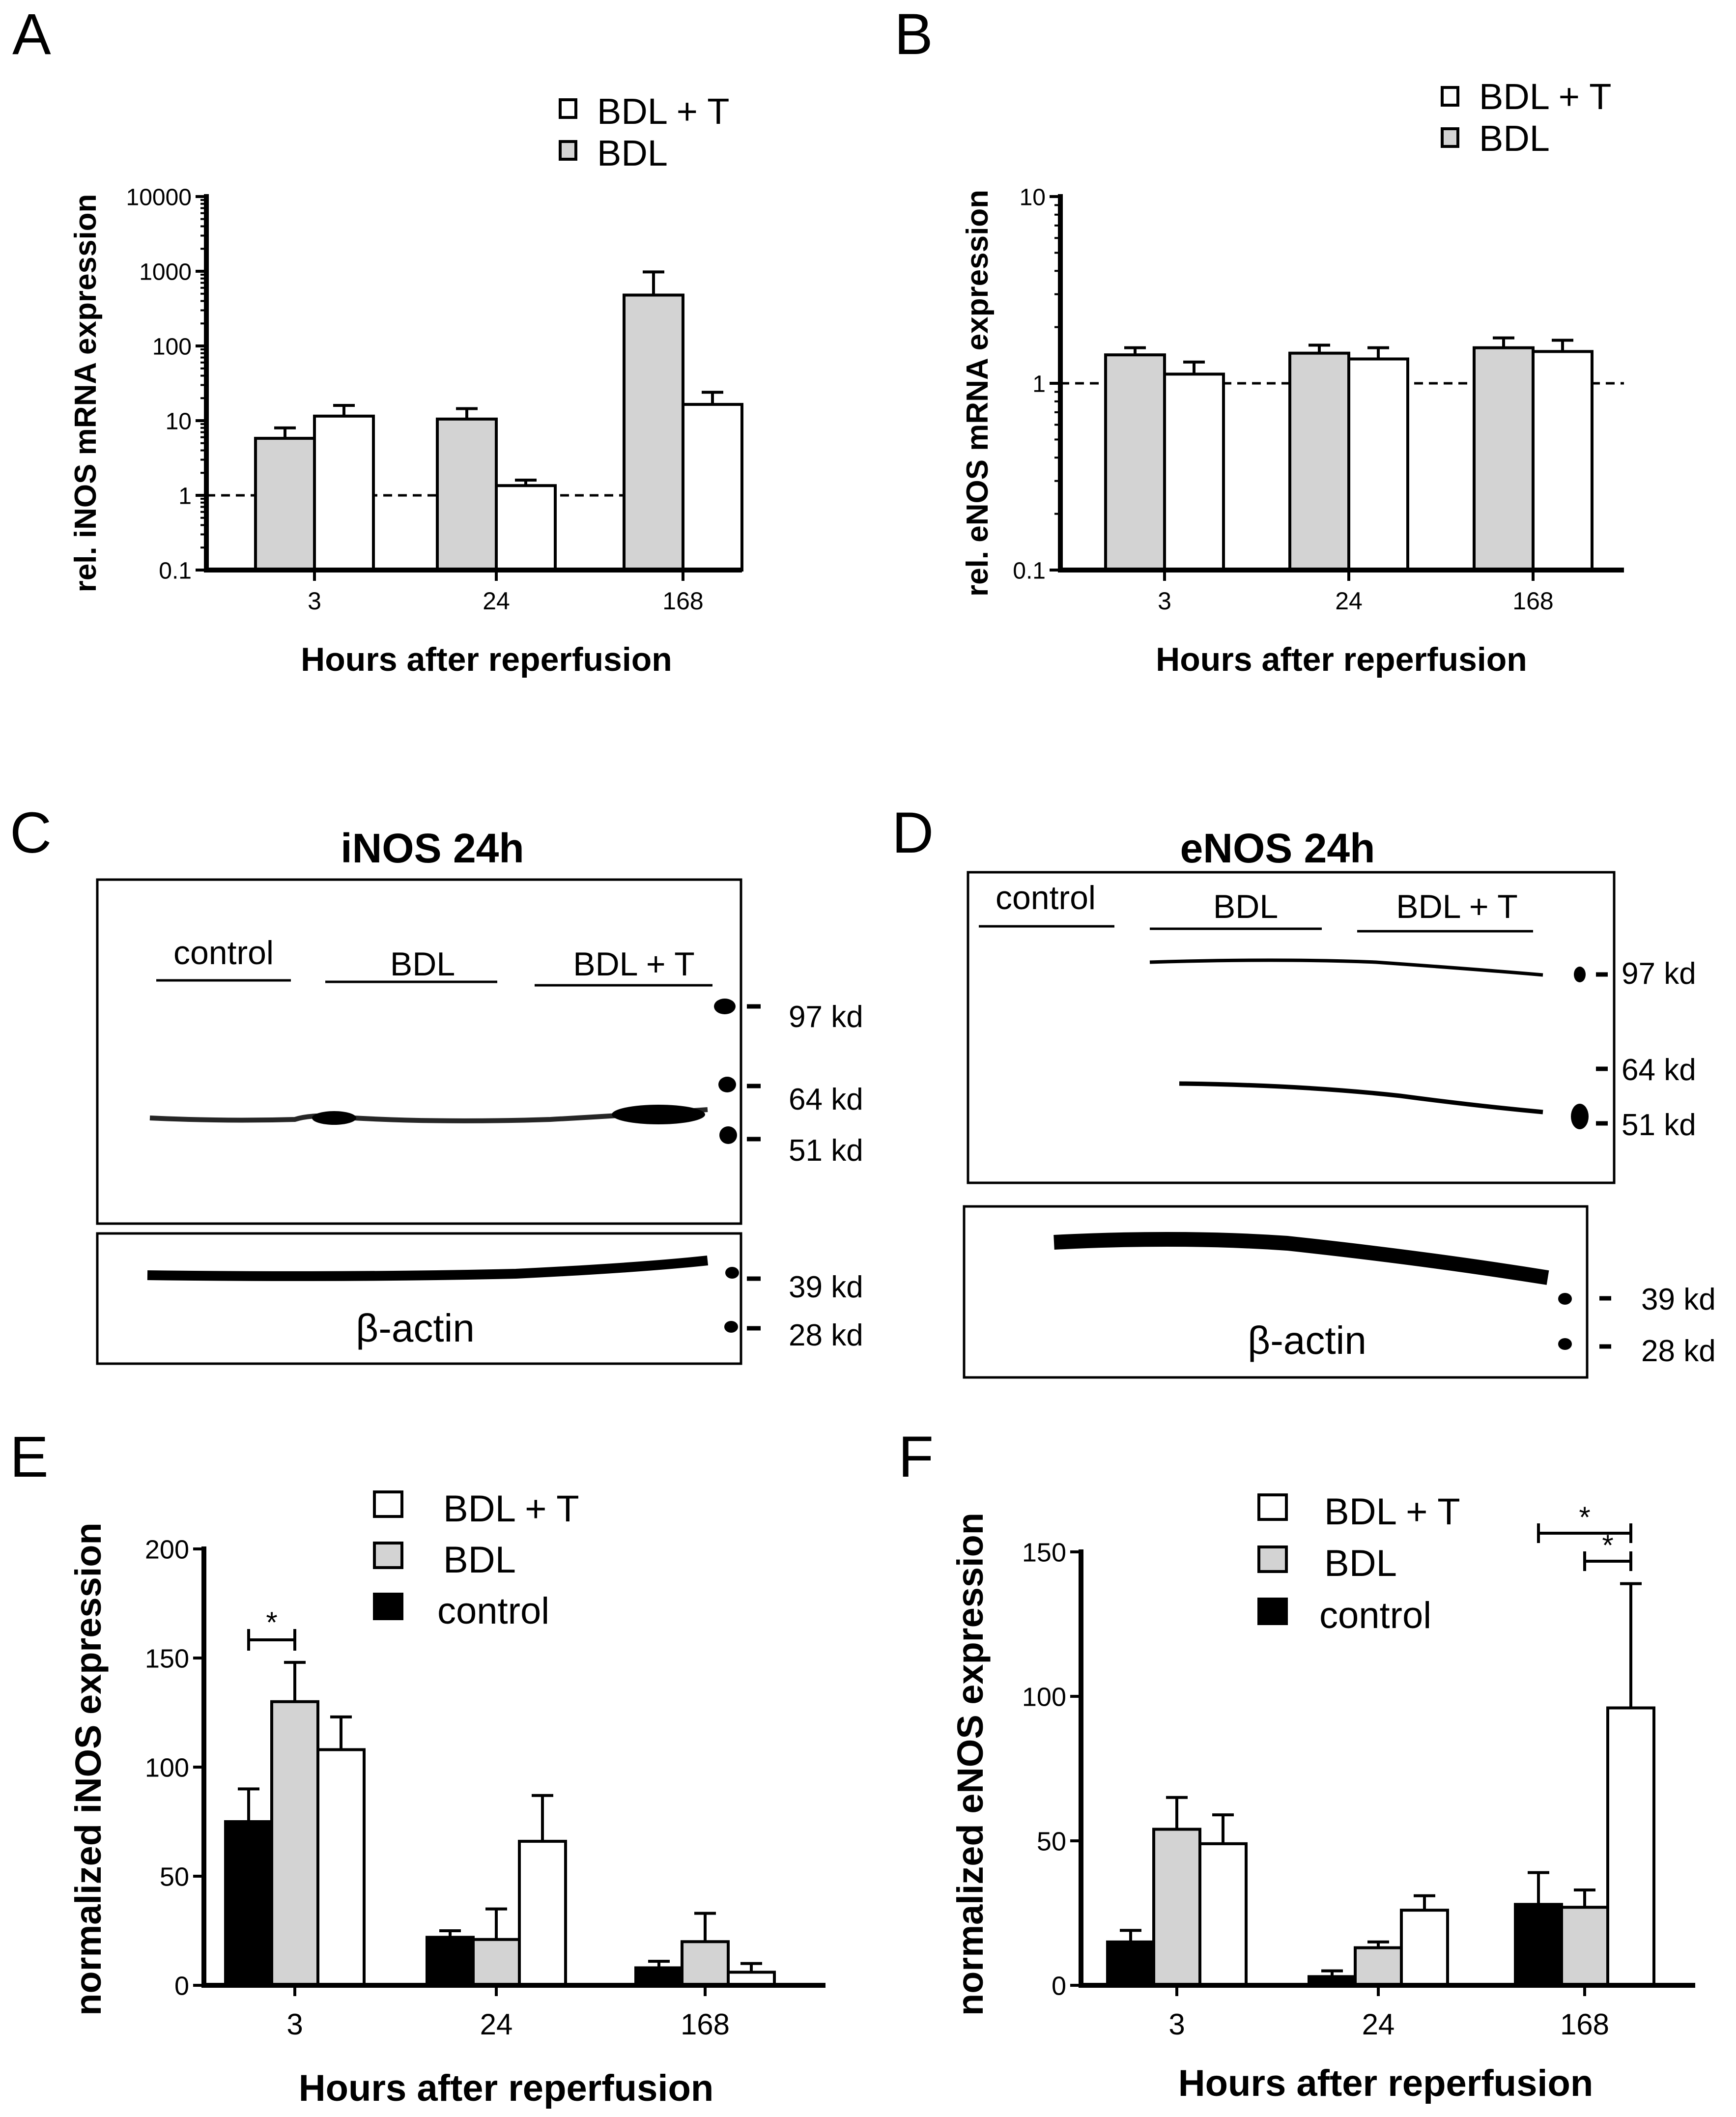  What do you see at coordinates (486, 659) in the screenshot?
I see `chart-a-xlabel: Hours after reperfusion` at bounding box center [486, 659].